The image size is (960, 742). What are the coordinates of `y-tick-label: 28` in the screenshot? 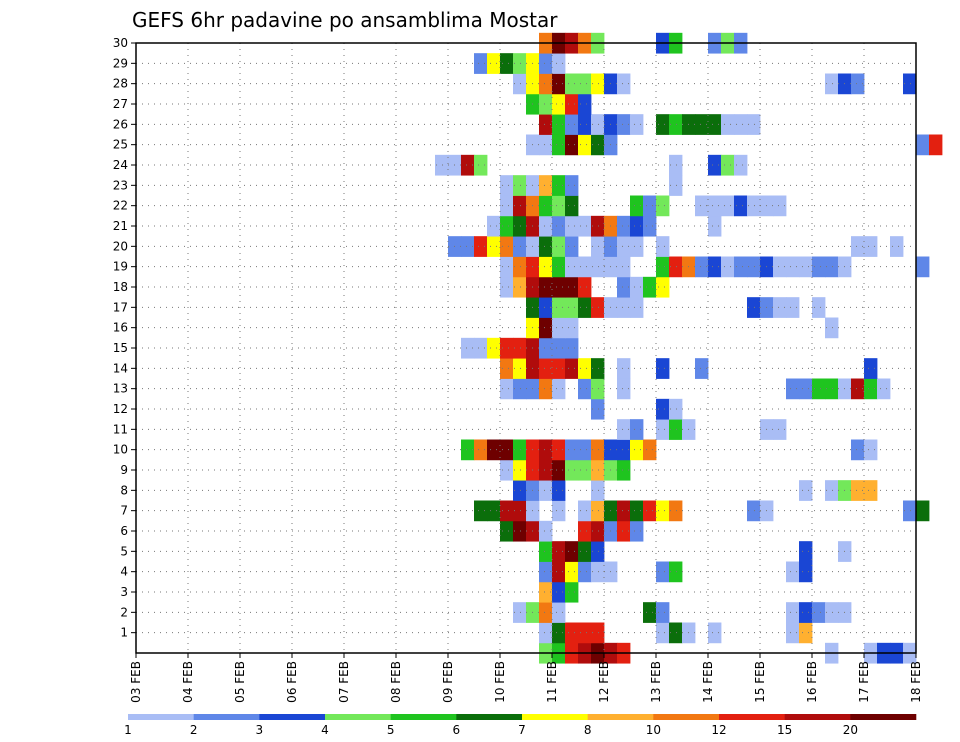 It's located at (120, 84).